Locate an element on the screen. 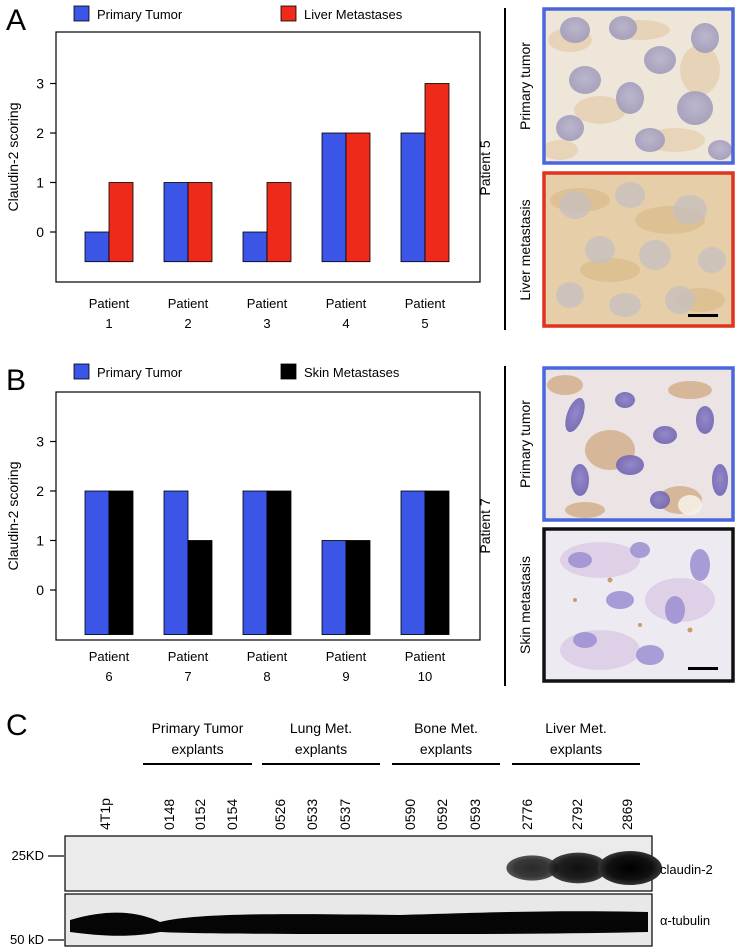 The image size is (742, 952). chart-a-ylabel: Claudin-2 scoring is located at coordinates (13, 157).